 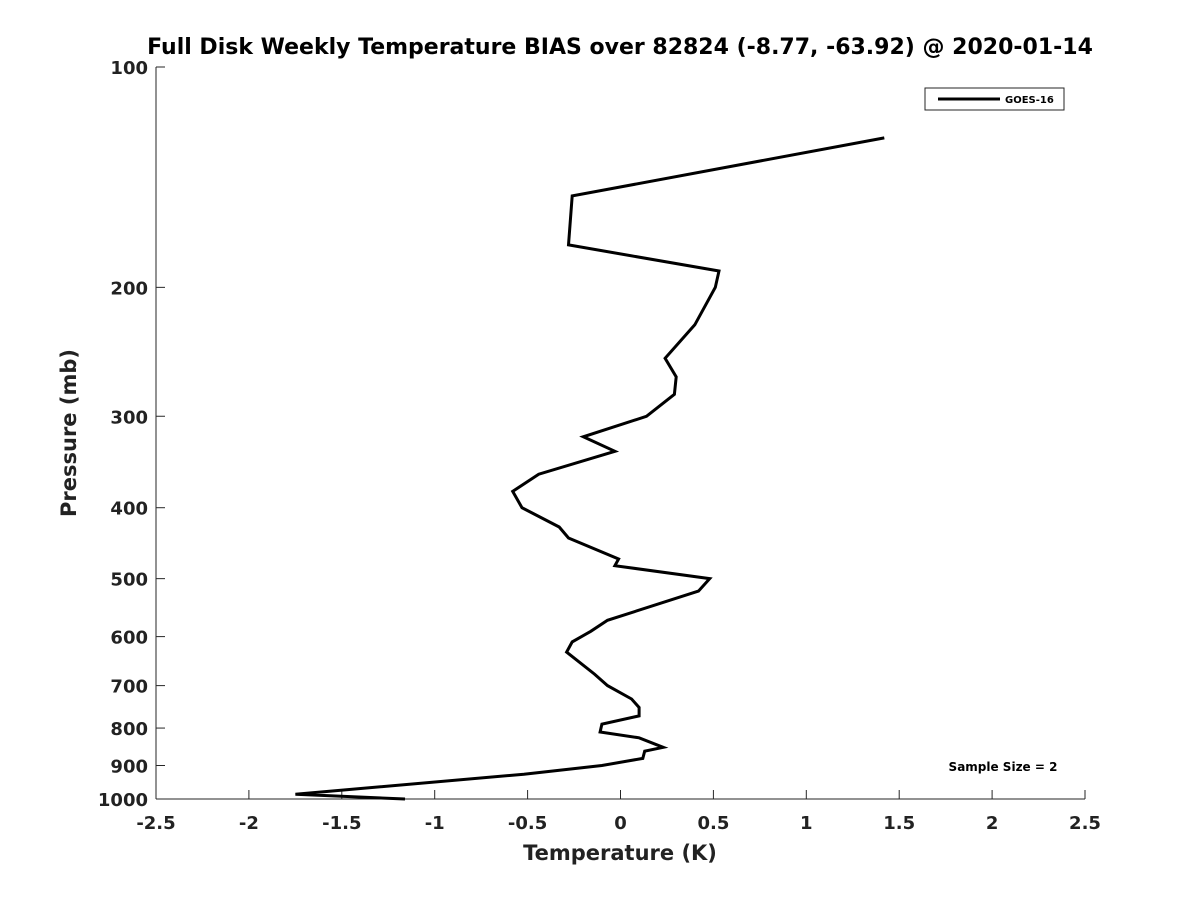 I want to click on x-tick-label: -1.5, so click(x=341, y=823).